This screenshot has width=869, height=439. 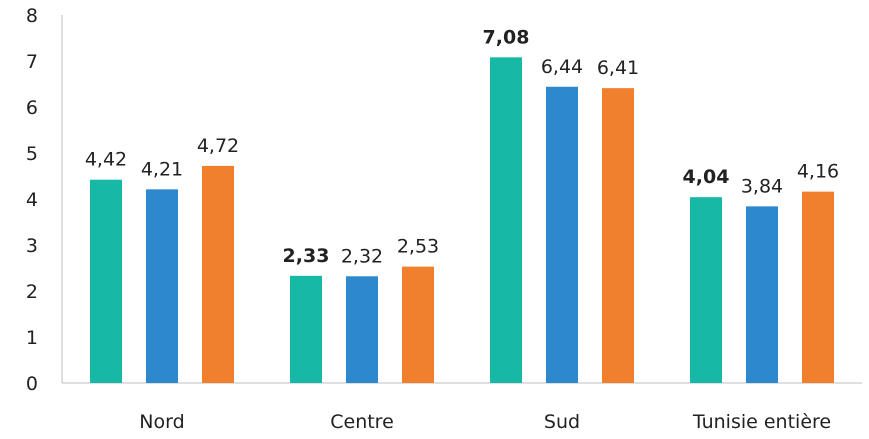 What do you see at coordinates (106, 160) in the screenshot?
I see `data-label: 4,42` at bounding box center [106, 160].